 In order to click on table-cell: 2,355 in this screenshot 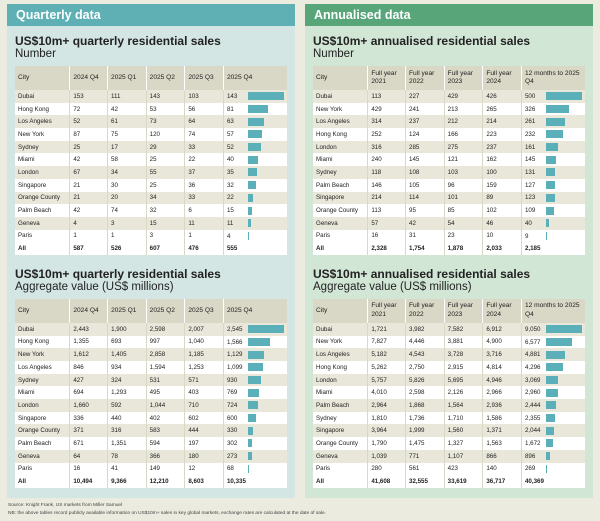, I will do `click(552, 418)`.